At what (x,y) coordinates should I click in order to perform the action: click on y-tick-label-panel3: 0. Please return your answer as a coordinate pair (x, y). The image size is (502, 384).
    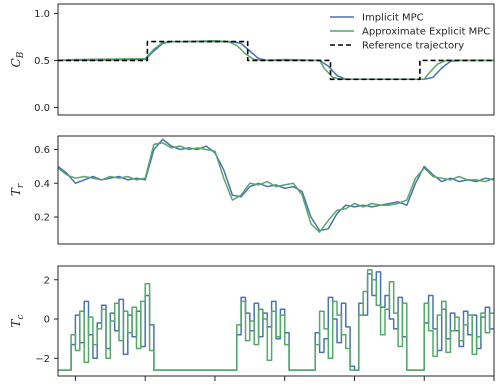
    Looking at the image, I should click on (47, 320).